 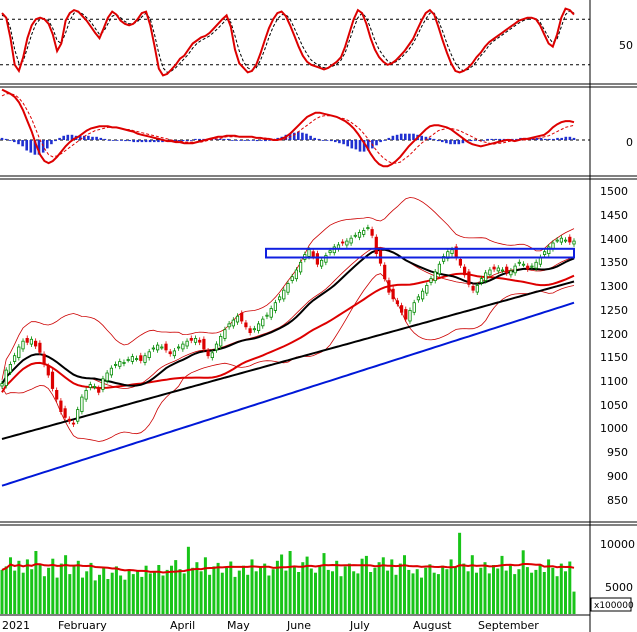 What do you see at coordinates (614, 262) in the screenshot?
I see `price-tick-1350: 1350` at bounding box center [614, 262].